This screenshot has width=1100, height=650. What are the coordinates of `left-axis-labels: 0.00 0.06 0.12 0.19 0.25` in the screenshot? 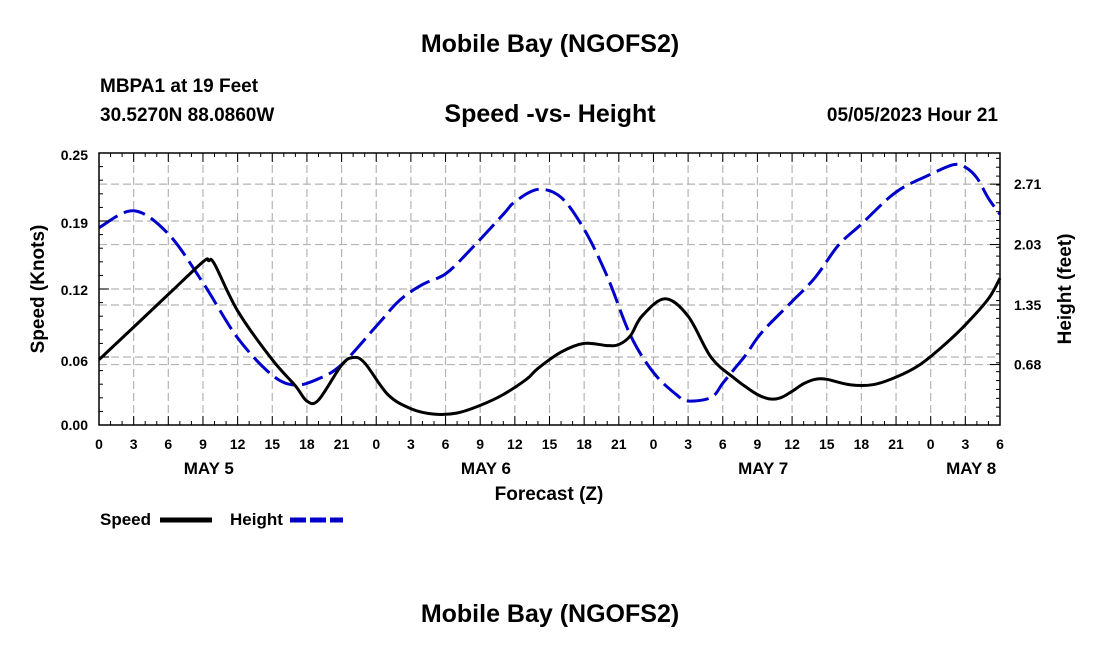 It's located at (74, 290).